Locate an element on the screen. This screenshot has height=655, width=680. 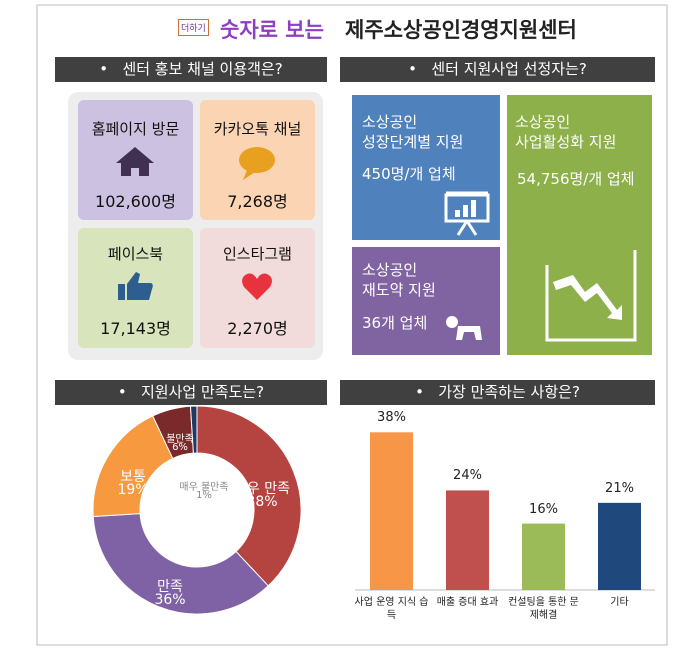
program-value: 36개 업체 is located at coordinates (395, 323).